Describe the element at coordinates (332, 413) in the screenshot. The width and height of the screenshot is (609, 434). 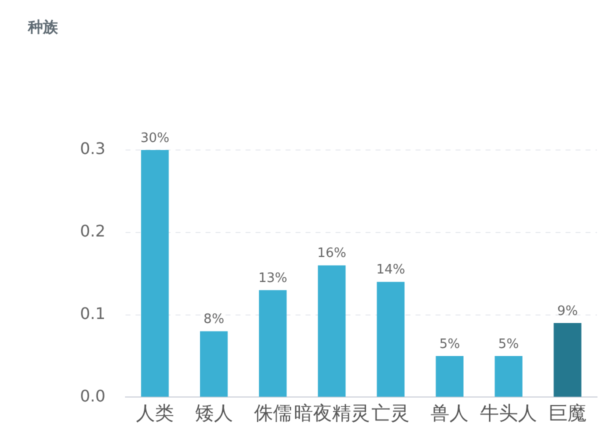
I see `x-tick-label: 暗夜精灵` at that location.